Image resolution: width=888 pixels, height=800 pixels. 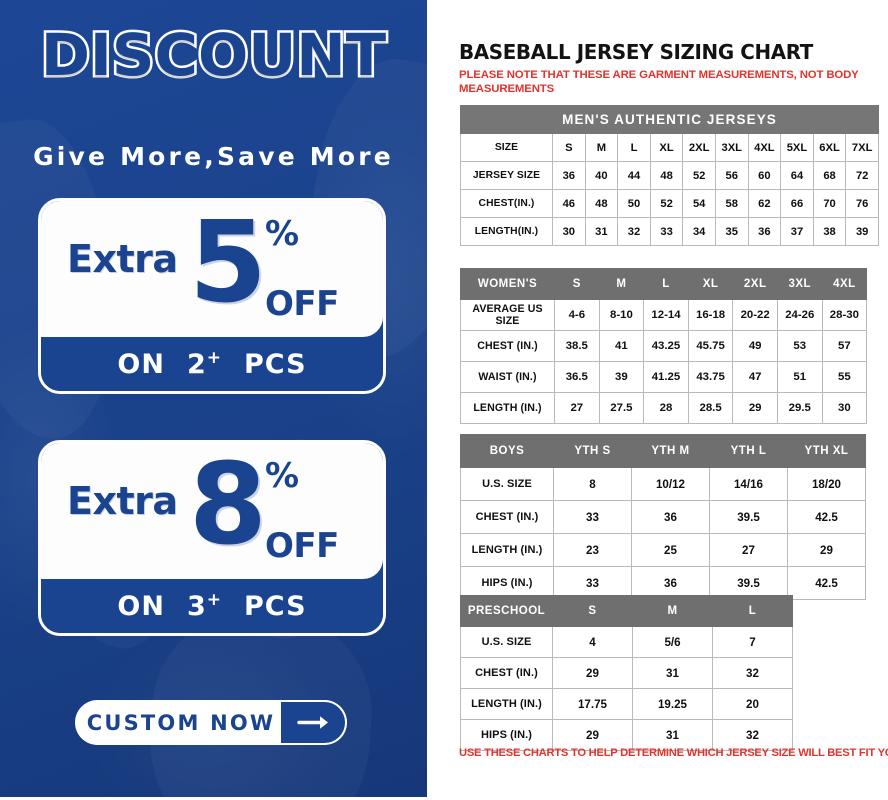 What do you see at coordinates (577, 315) in the screenshot?
I see `table-cell: 4-6` at bounding box center [577, 315].